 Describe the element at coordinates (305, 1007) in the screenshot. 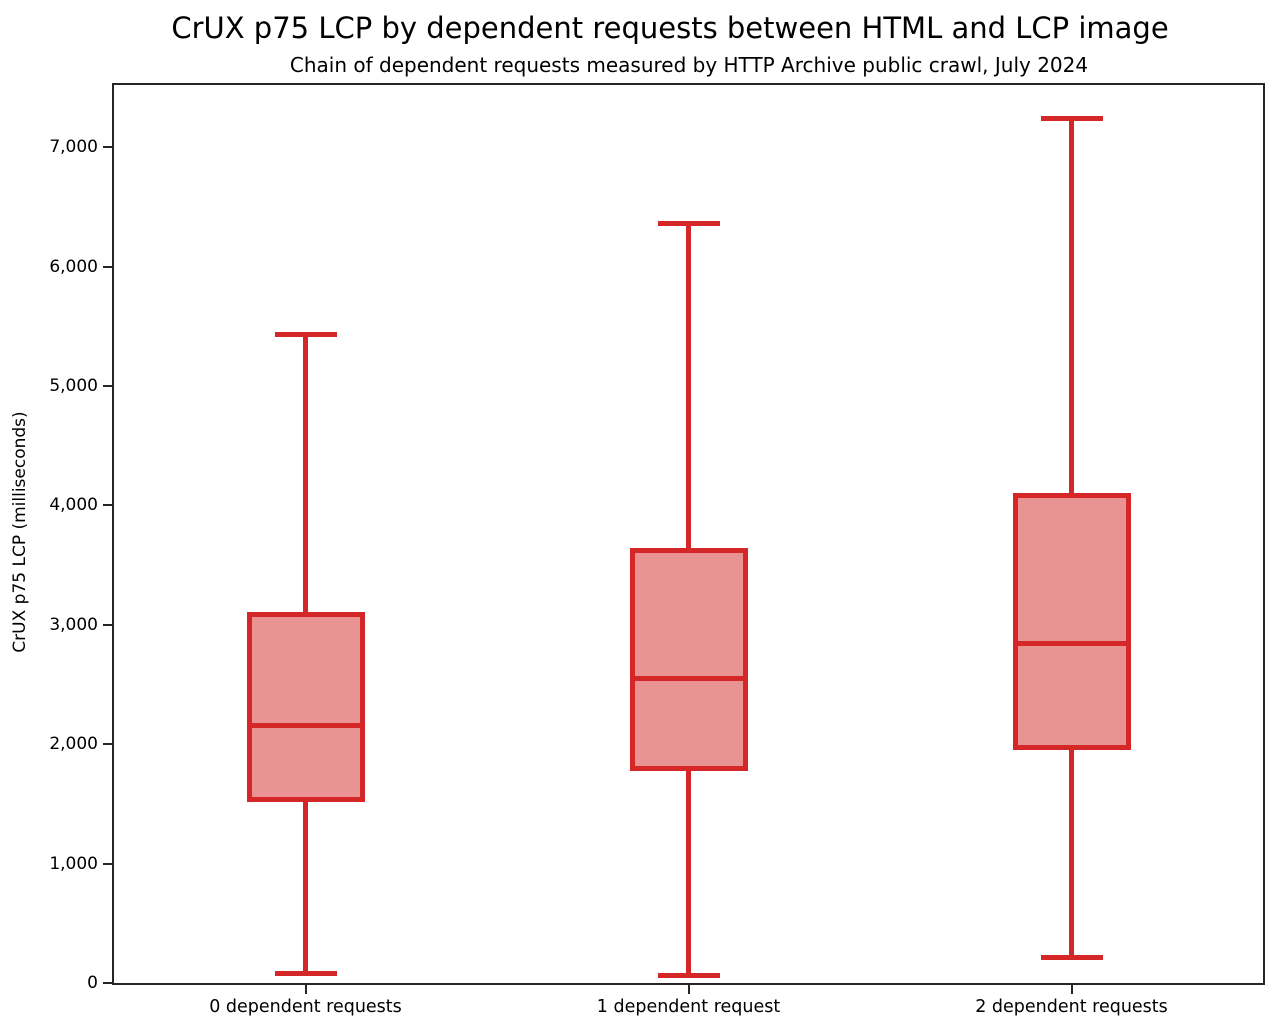

I see `x-tick-label-0-dependent-requests: 0 dependent requests` at that location.